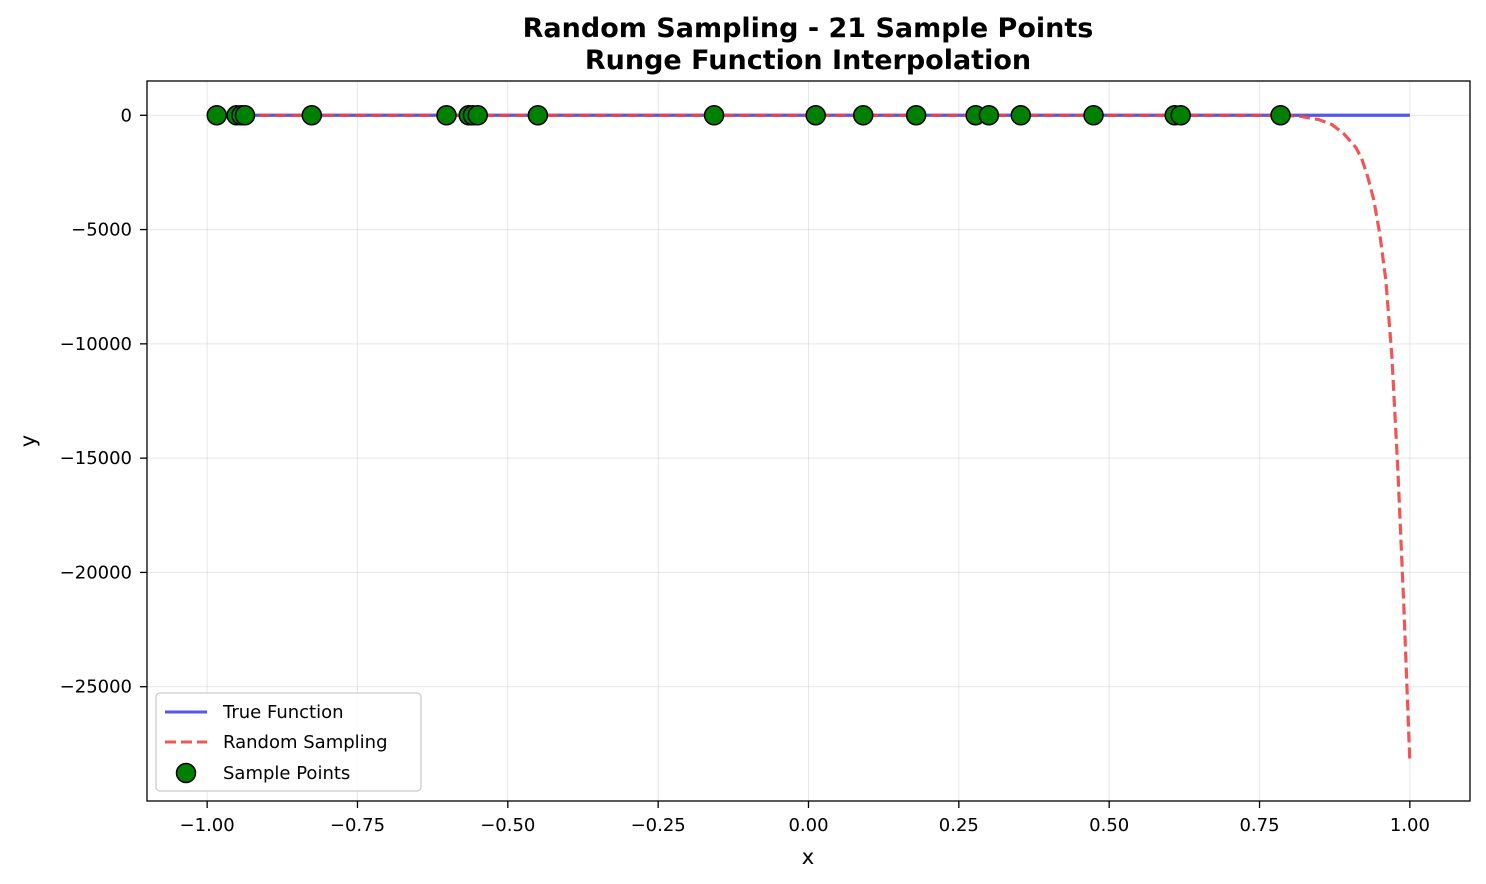  Describe the element at coordinates (96, 458) in the screenshot. I see `y-tick-label: −15000` at that location.